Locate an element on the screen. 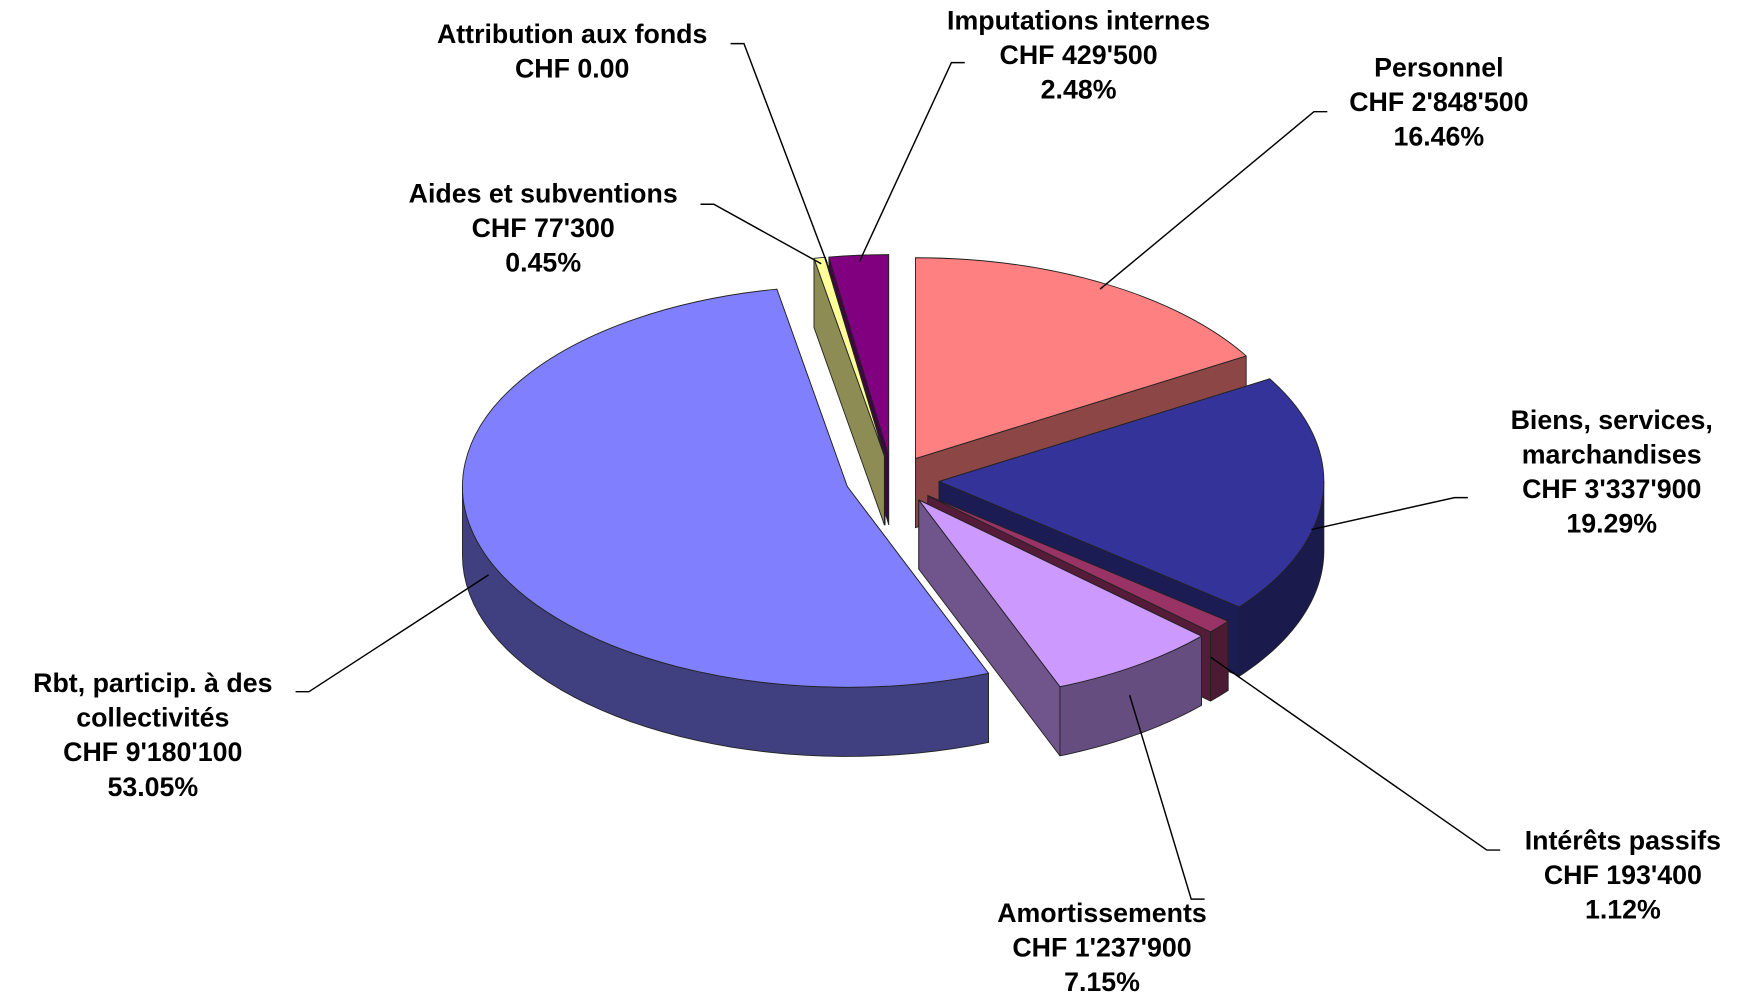 Image resolution: width=1740 pixels, height=993 pixels. label-line: CHF 429'500 is located at coordinates (1079, 55).